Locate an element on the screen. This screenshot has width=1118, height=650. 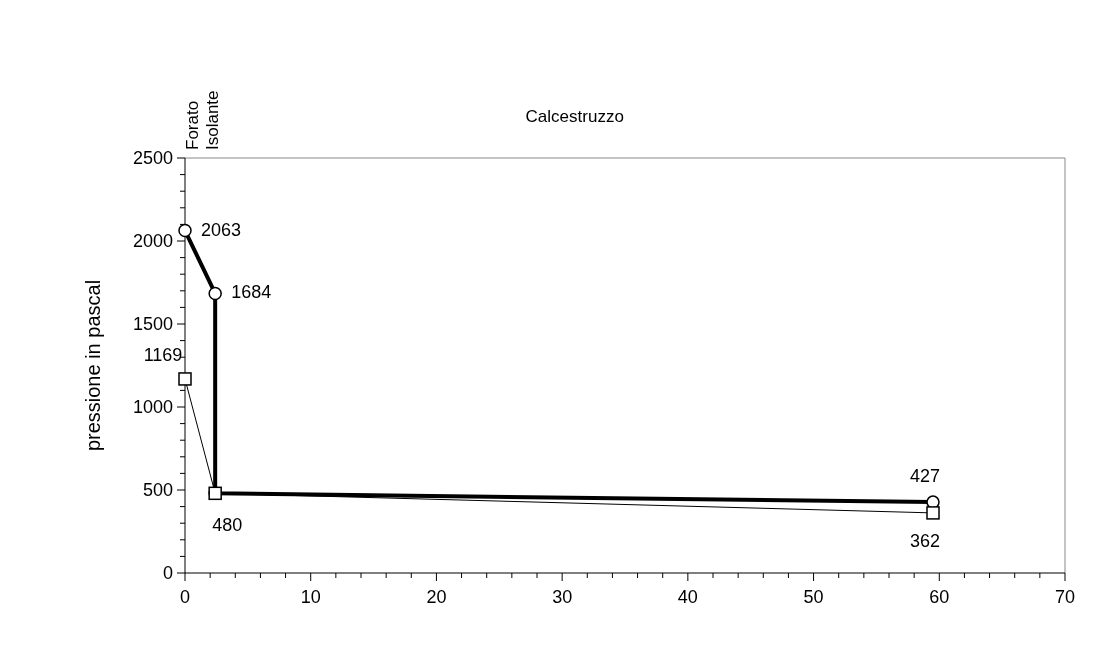
data-label: 427 is located at coordinates (925, 476).